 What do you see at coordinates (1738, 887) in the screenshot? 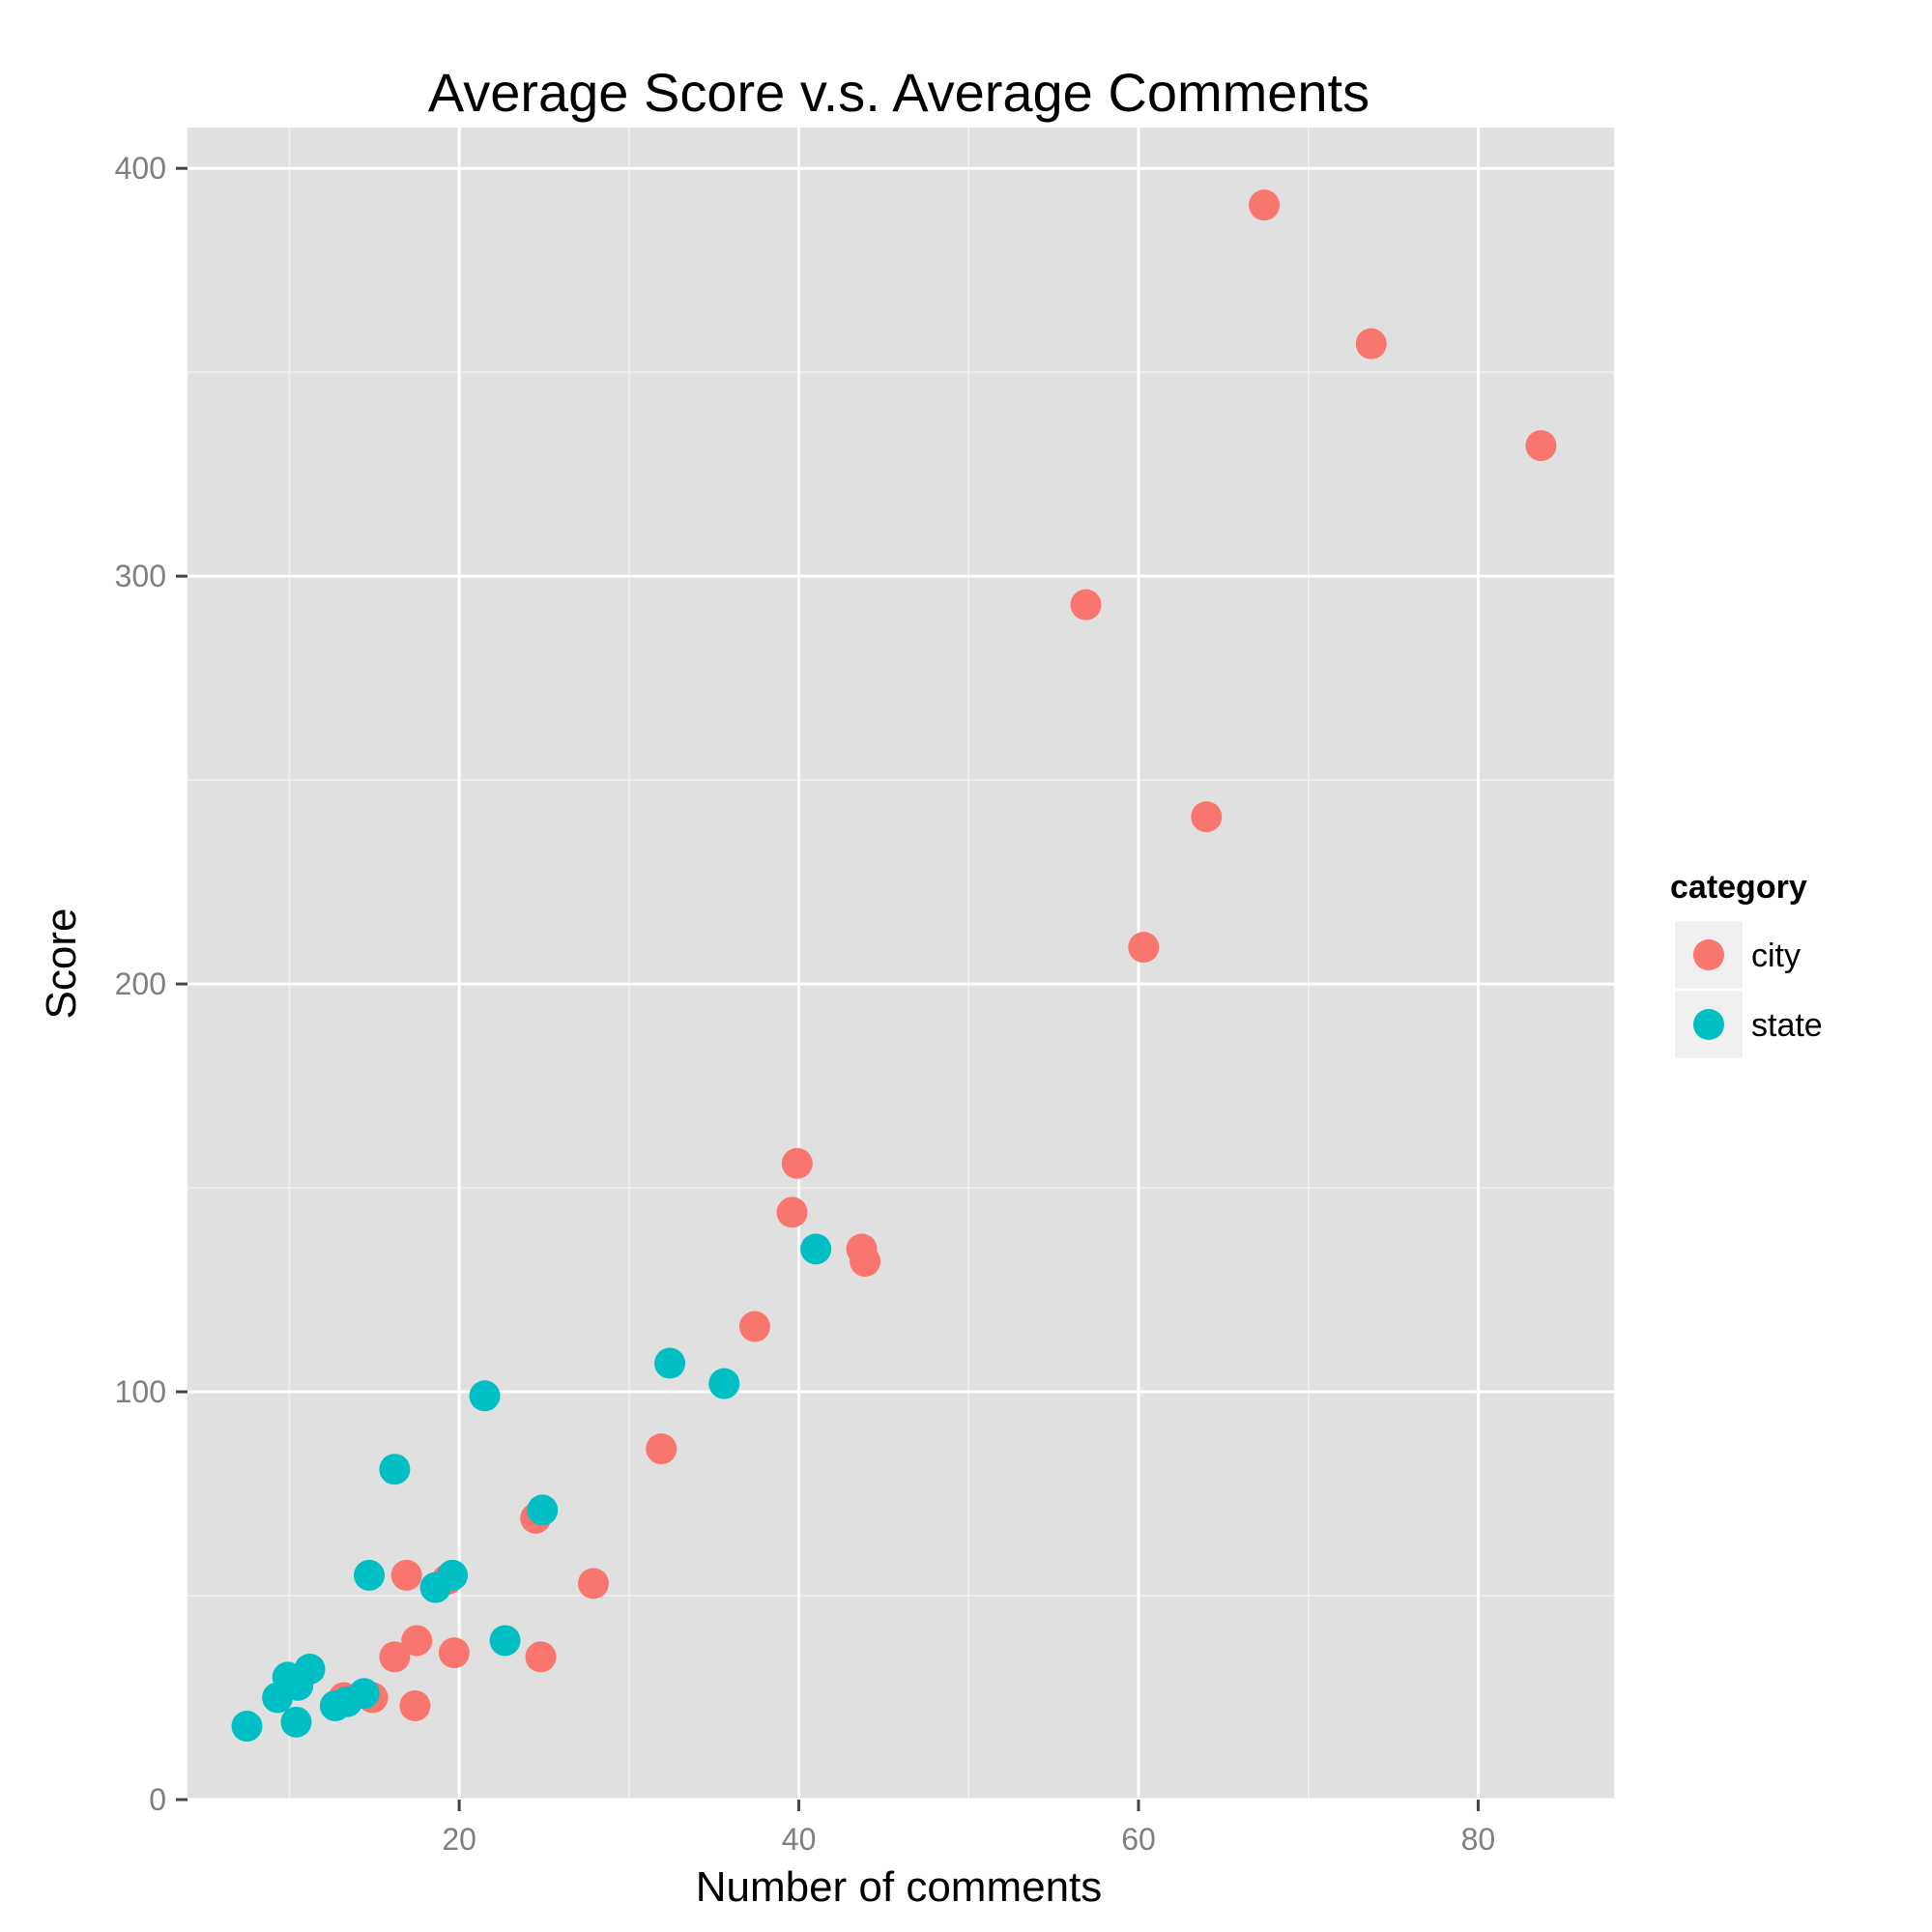
I see `legend-title: category` at bounding box center [1738, 887].